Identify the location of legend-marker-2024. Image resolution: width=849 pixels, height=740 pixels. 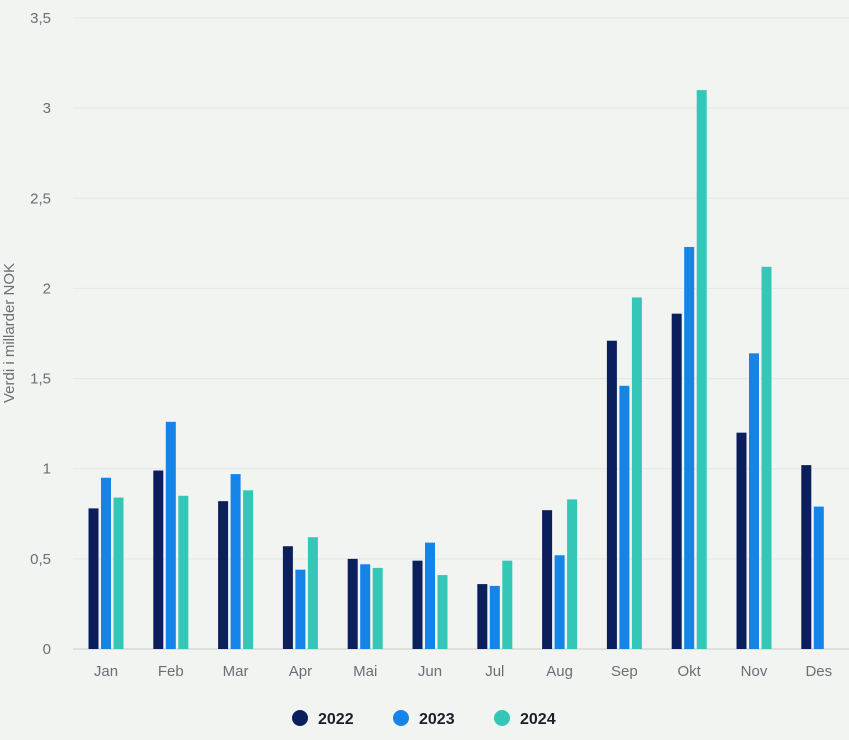
(502, 718).